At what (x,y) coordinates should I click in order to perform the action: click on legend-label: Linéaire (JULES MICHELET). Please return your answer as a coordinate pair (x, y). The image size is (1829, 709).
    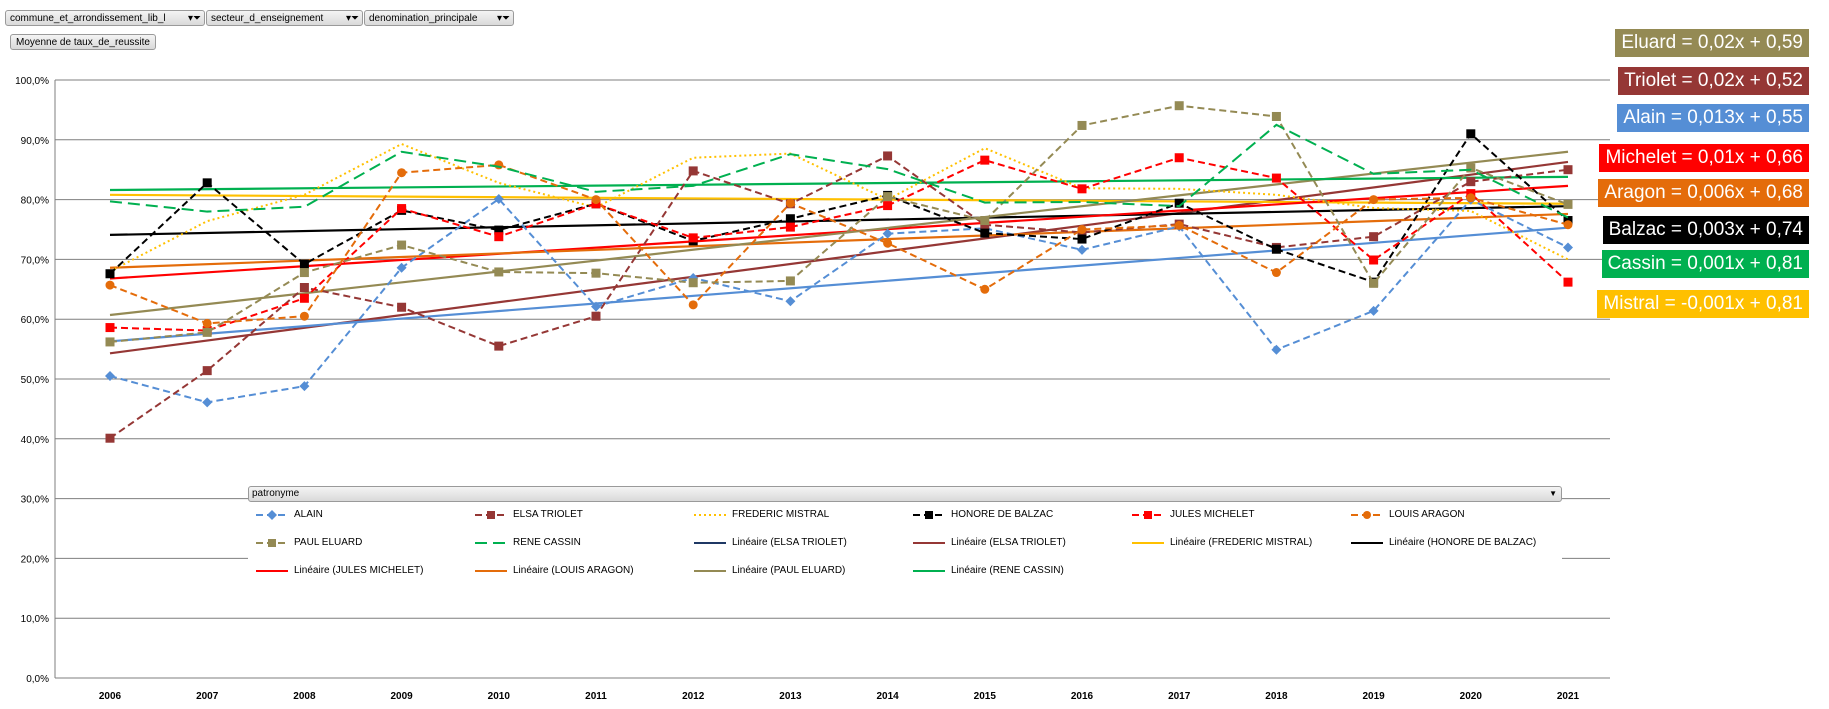
    Looking at the image, I should click on (359, 570).